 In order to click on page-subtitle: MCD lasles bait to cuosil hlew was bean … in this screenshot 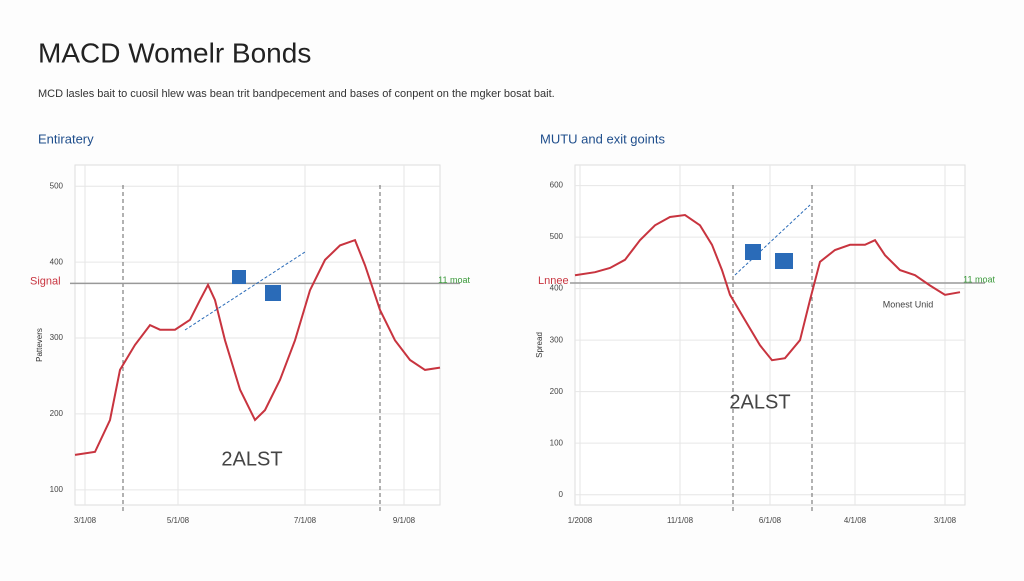, I will do `click(296, 94)`.